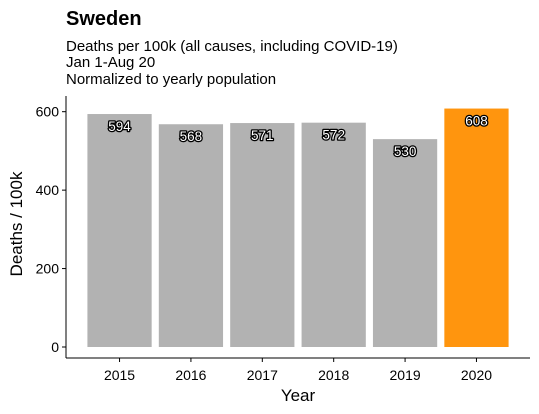 The height and width of the screenshot is (414, 539). Describe the element at coordinates (171, 79) in the screenshot. I see `chart-subtitle-line-3: Normalized to yearly population` at that location.